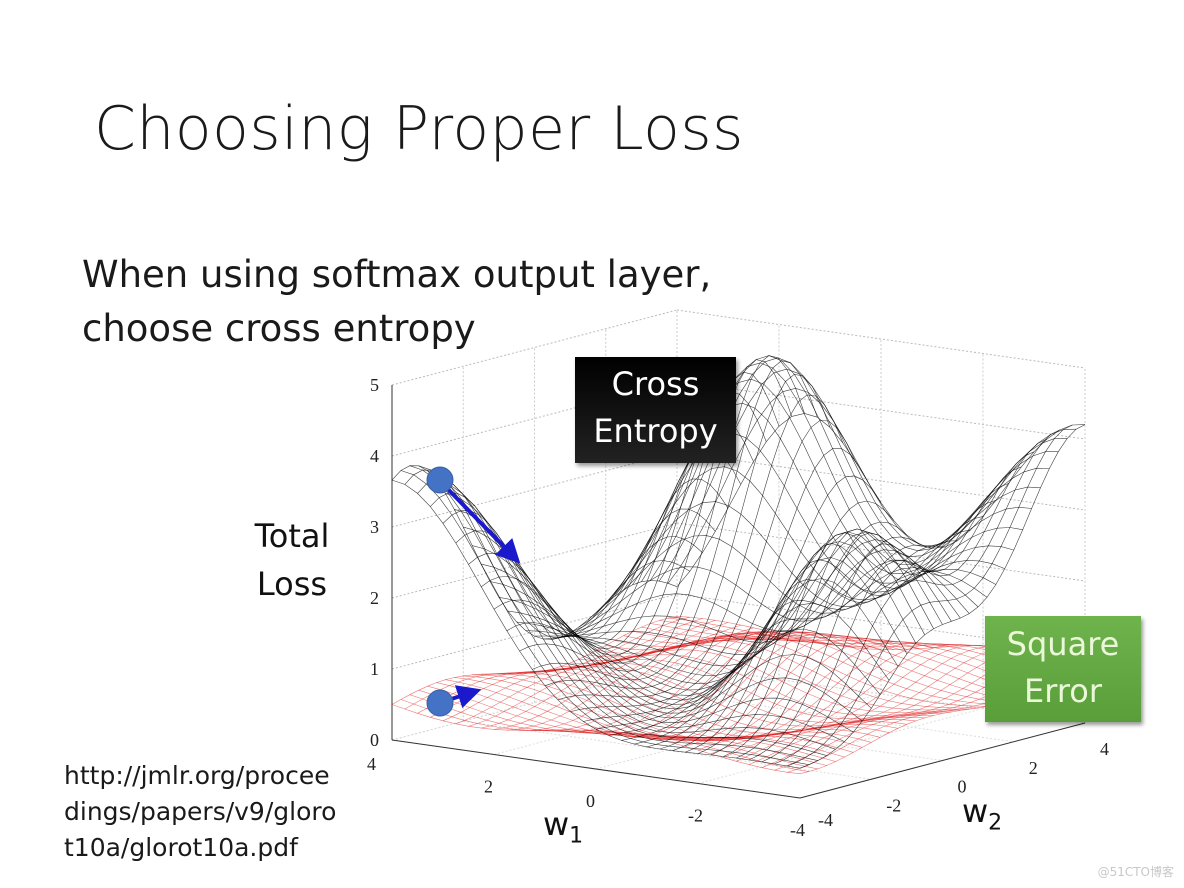 Image resolution: width=1184 pixels, height=888 pixels. Describe the element at coordinates (374, 385) in the screenshot. I see `z-tick-label: 5` at that location.